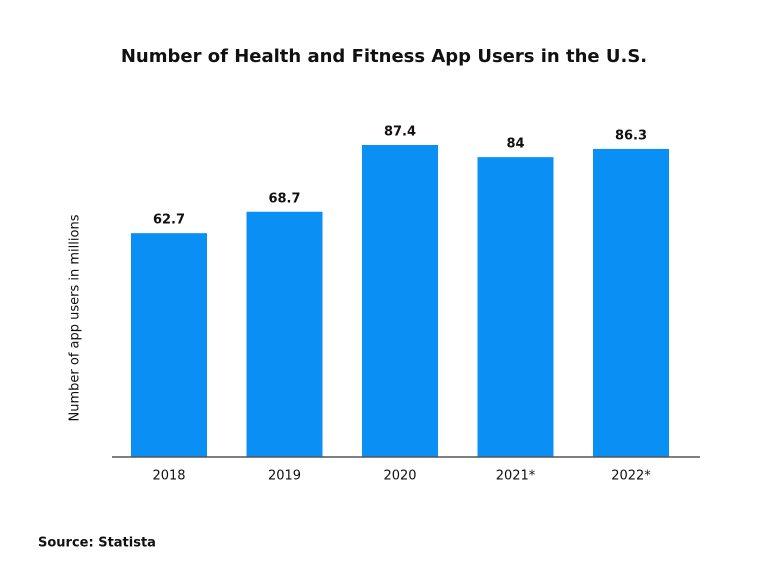 This screenshot has height=572, width=768. What do you see at coordinates (631, 476) in the screenshot?
I see `x-tick-label: 2022*` at bounding box center [631, 476].